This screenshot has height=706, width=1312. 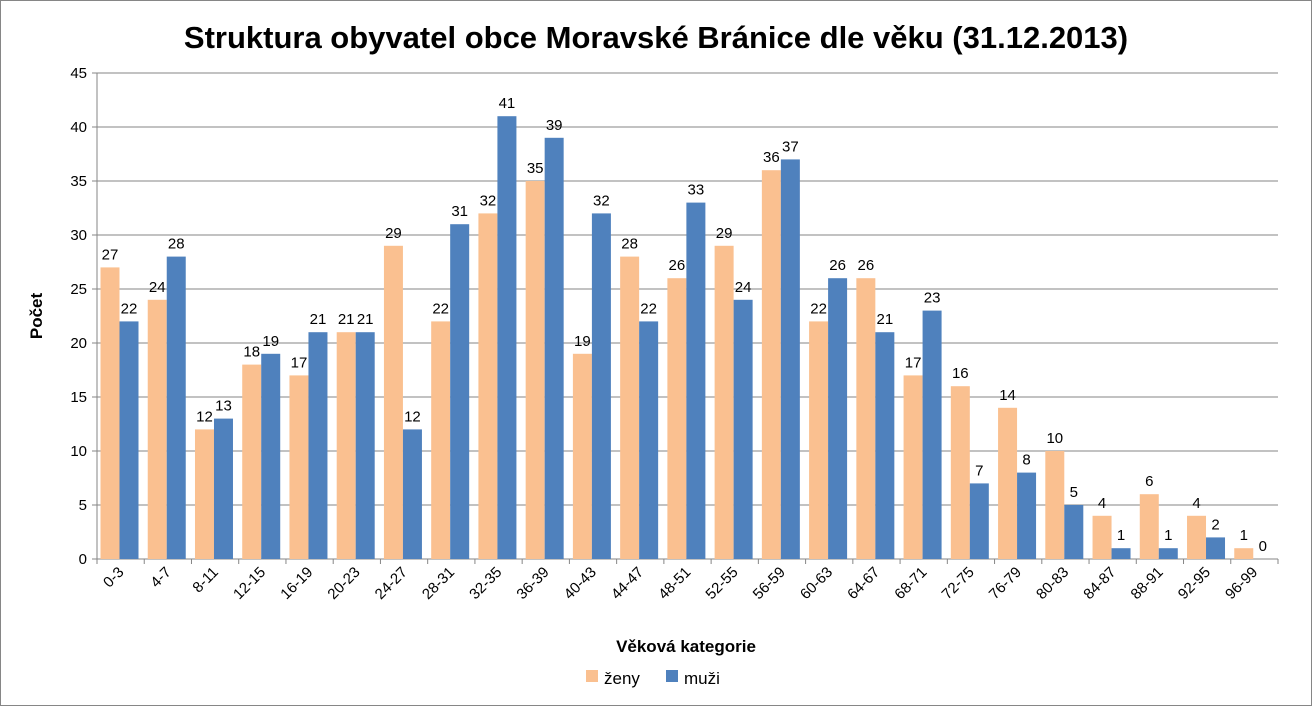 What do you see at coordinates (702, 678) in the screenshot?
I see `legend-label: muži` at bounding box center [702, 678].